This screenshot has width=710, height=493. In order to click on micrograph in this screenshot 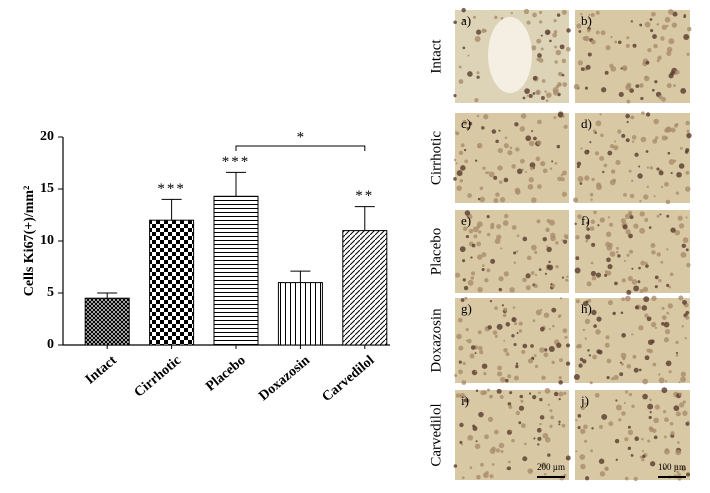, I will do `click(512, 340)`.